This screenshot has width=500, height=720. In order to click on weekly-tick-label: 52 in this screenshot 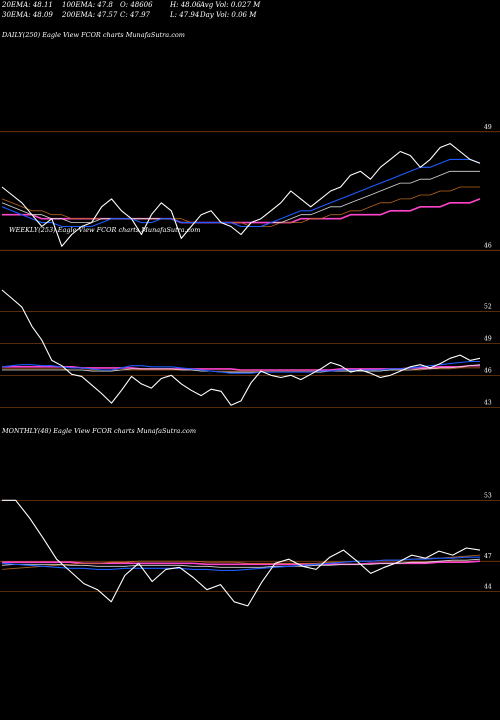, I will do `click(488, 306)`.